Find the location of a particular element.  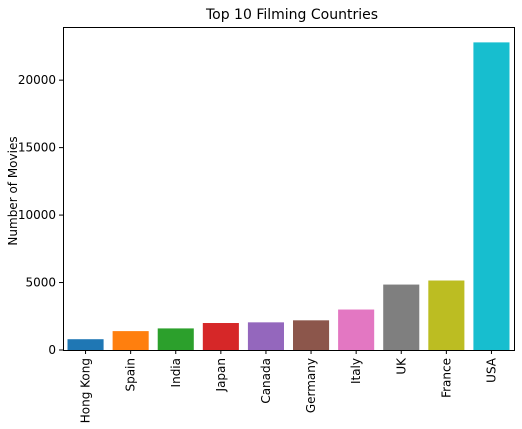

bar-canada is located at coordinates (266, 336).